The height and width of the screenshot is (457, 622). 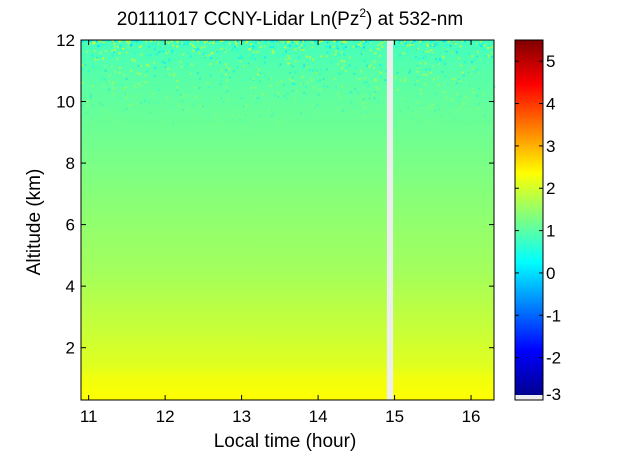 I want to click on x-tick-label: 13, so click(x=241, y=416).